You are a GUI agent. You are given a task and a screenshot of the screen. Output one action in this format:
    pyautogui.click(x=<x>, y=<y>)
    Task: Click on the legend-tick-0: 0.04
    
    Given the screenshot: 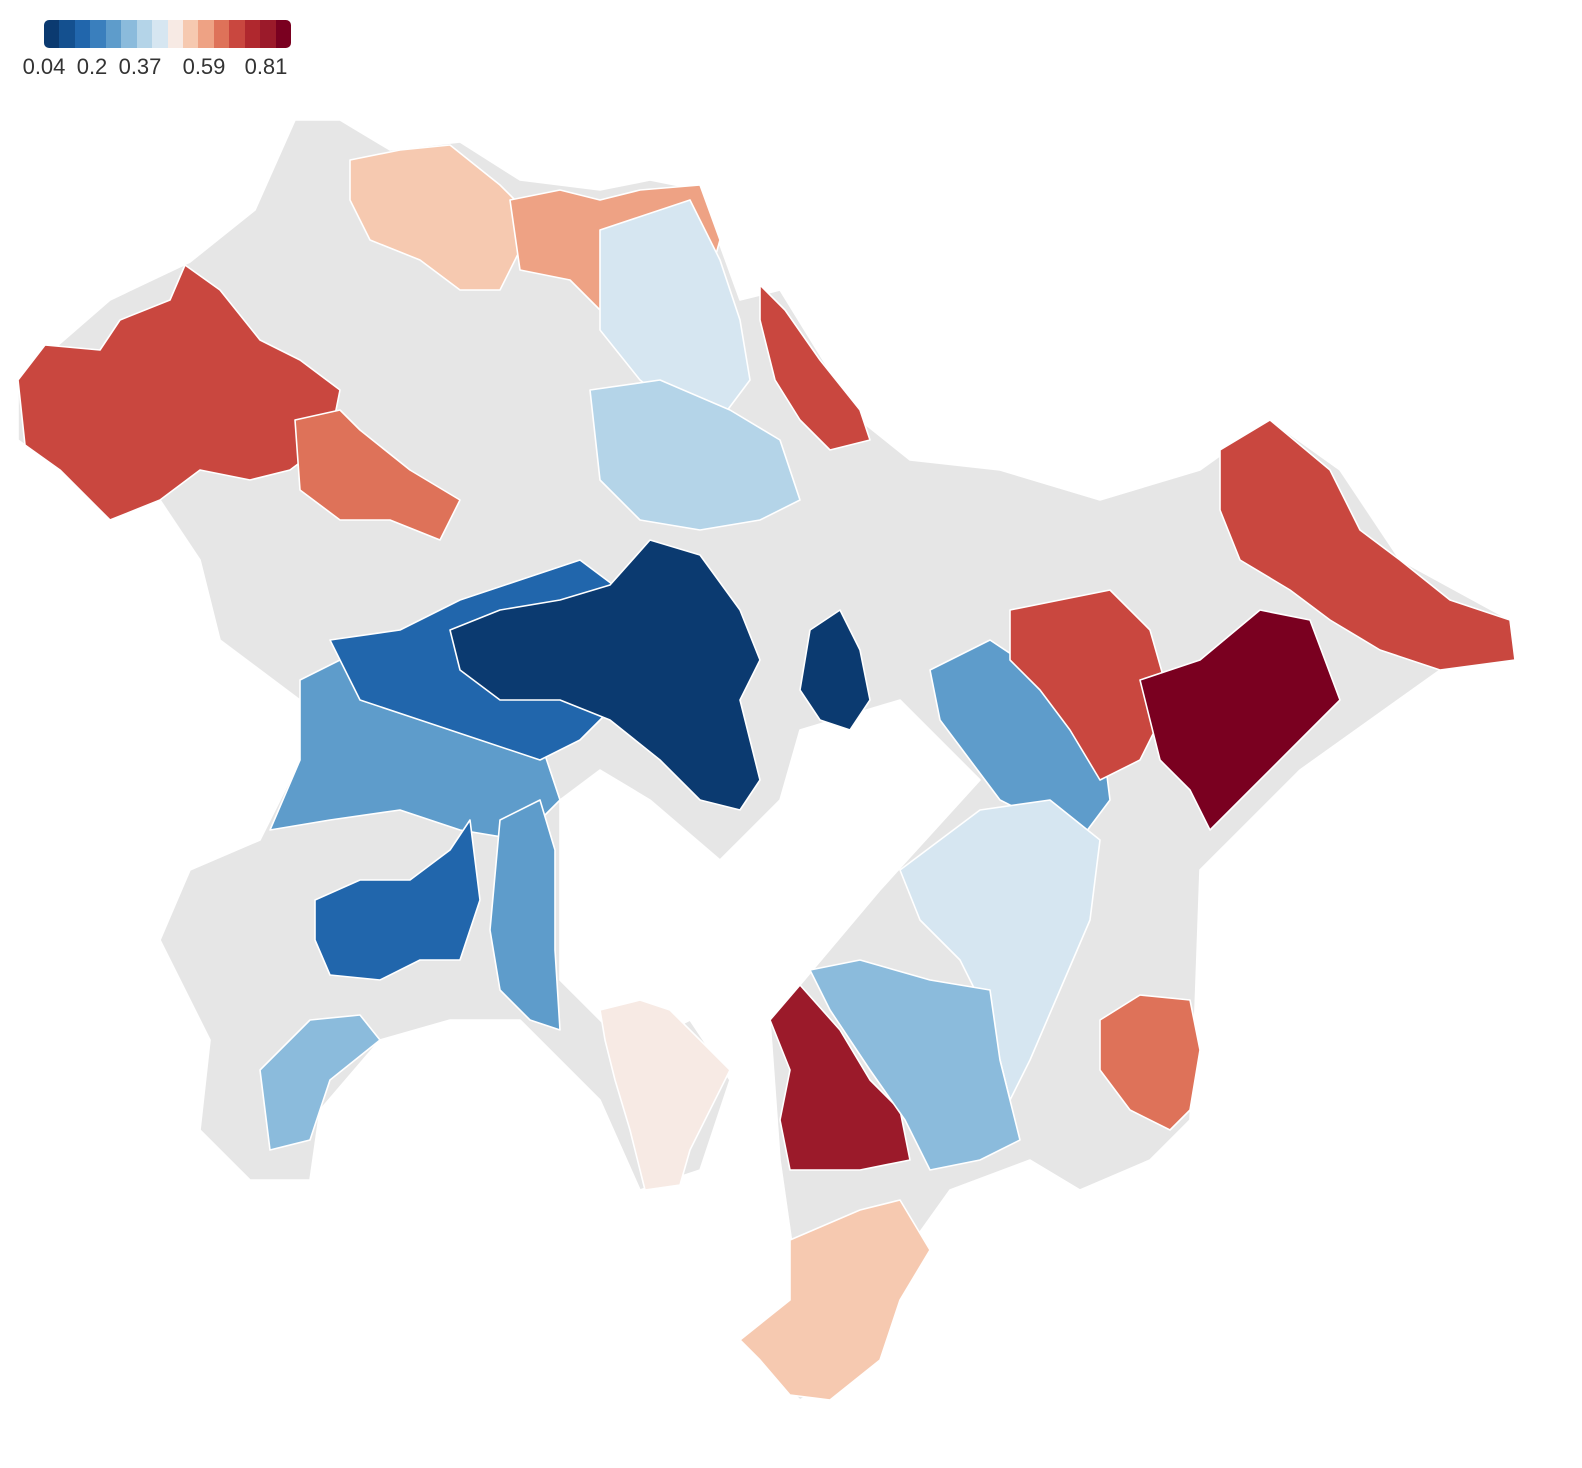 What is the action you would take?
    pyautogui.click(x=44, y=66)
    